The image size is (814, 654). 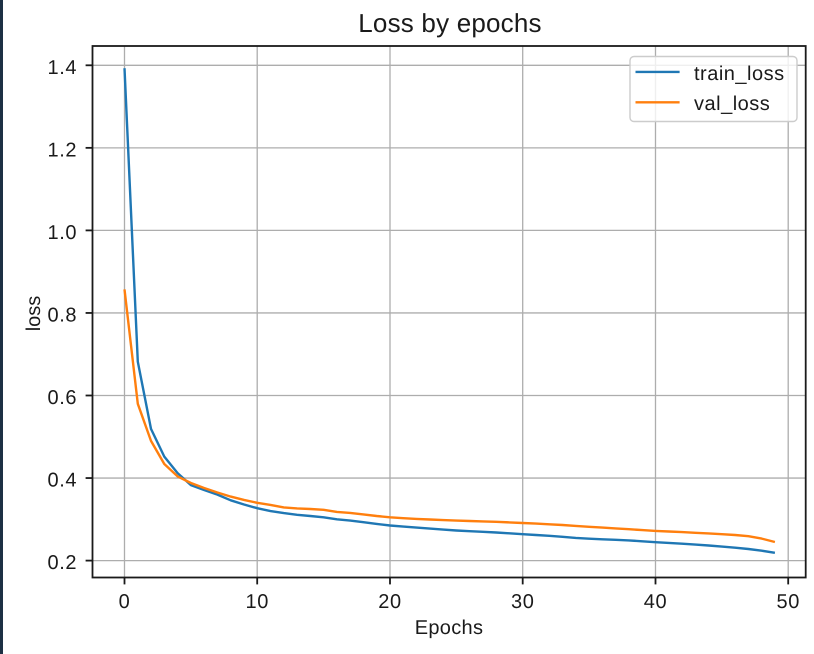 I want to click on svg-text: 1.4, so click(x=62, y=68).